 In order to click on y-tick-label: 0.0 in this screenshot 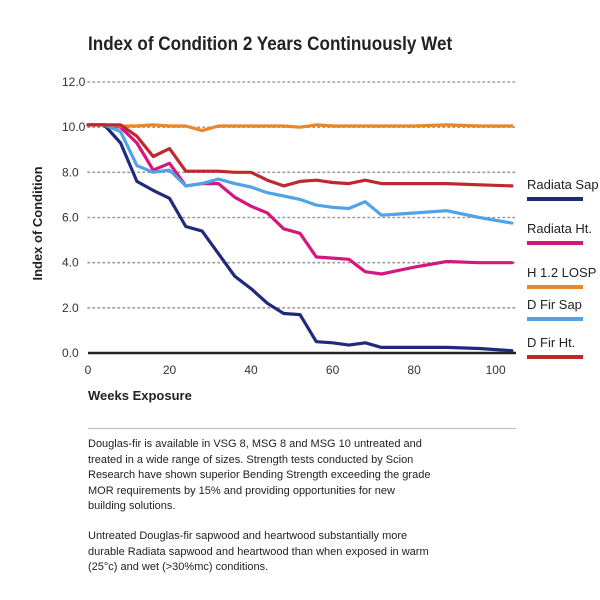, I will do `click(70, 353)`.